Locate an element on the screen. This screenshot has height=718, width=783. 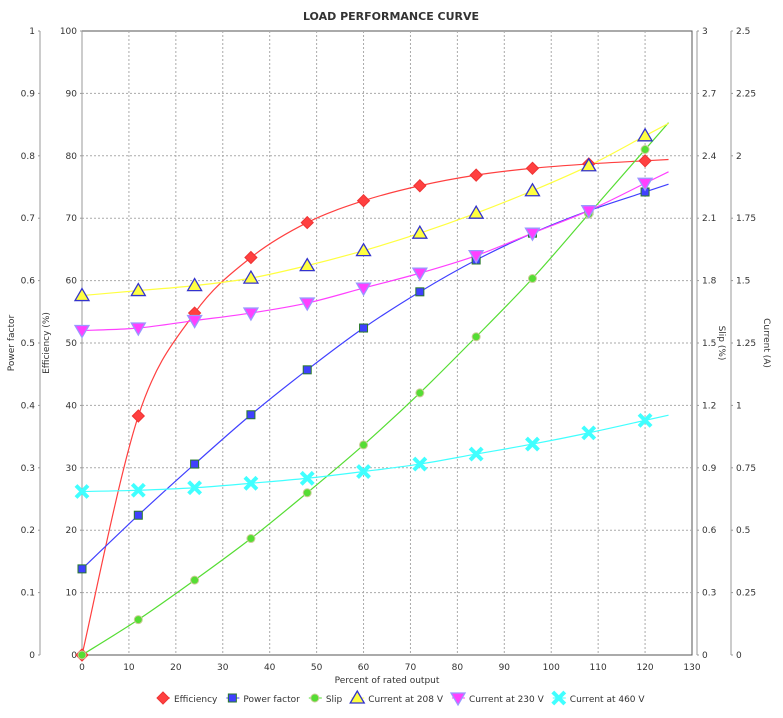
slip-tick-label: 3 is located at coordinates (705, 32).